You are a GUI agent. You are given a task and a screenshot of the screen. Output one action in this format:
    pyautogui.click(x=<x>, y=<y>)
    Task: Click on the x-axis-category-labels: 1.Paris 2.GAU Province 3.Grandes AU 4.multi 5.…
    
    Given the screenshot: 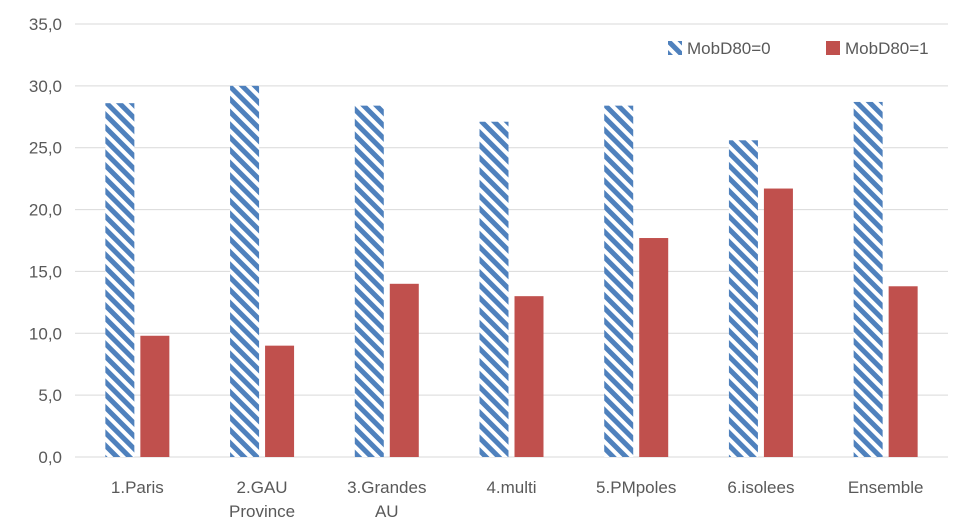 What is the action you would take?
    pyautogui.click(x=517, y=499)
    